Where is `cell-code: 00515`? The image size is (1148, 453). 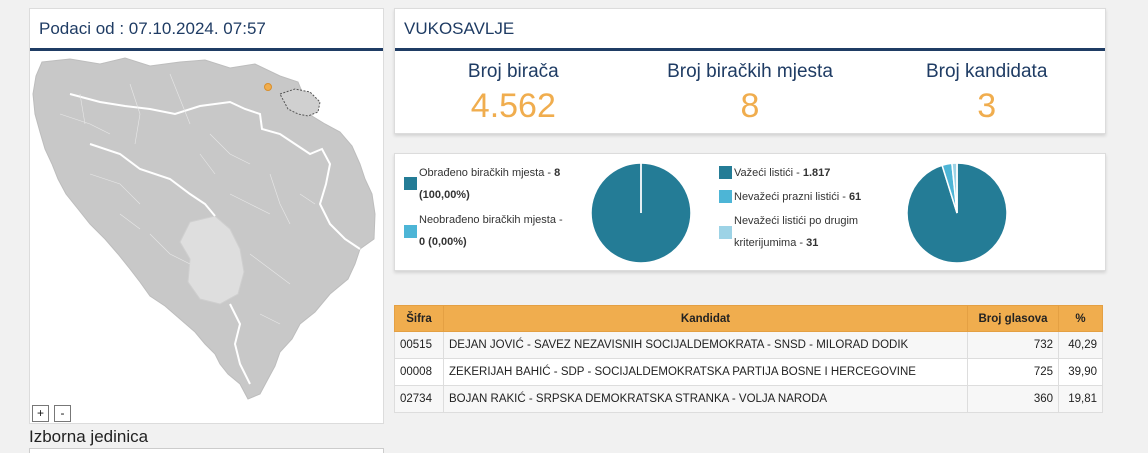
cell-code: 00515 is located at coordinates (419, 345).